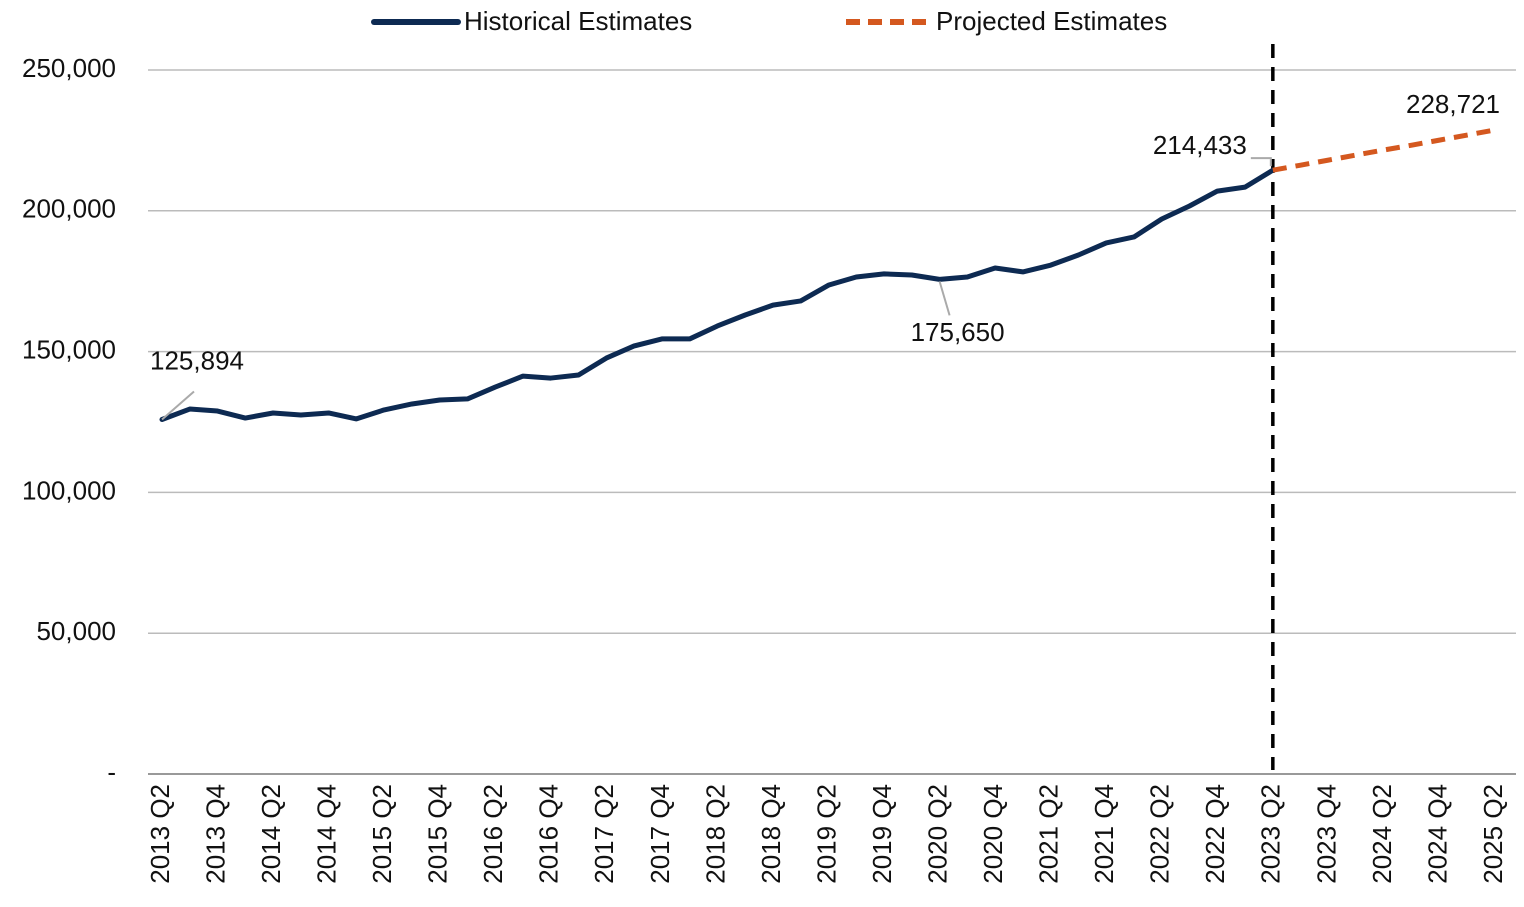 This screenshot has height=907, width=1524. I want to click on x-tick-label: 2025 Q2, so click(1493, 834).